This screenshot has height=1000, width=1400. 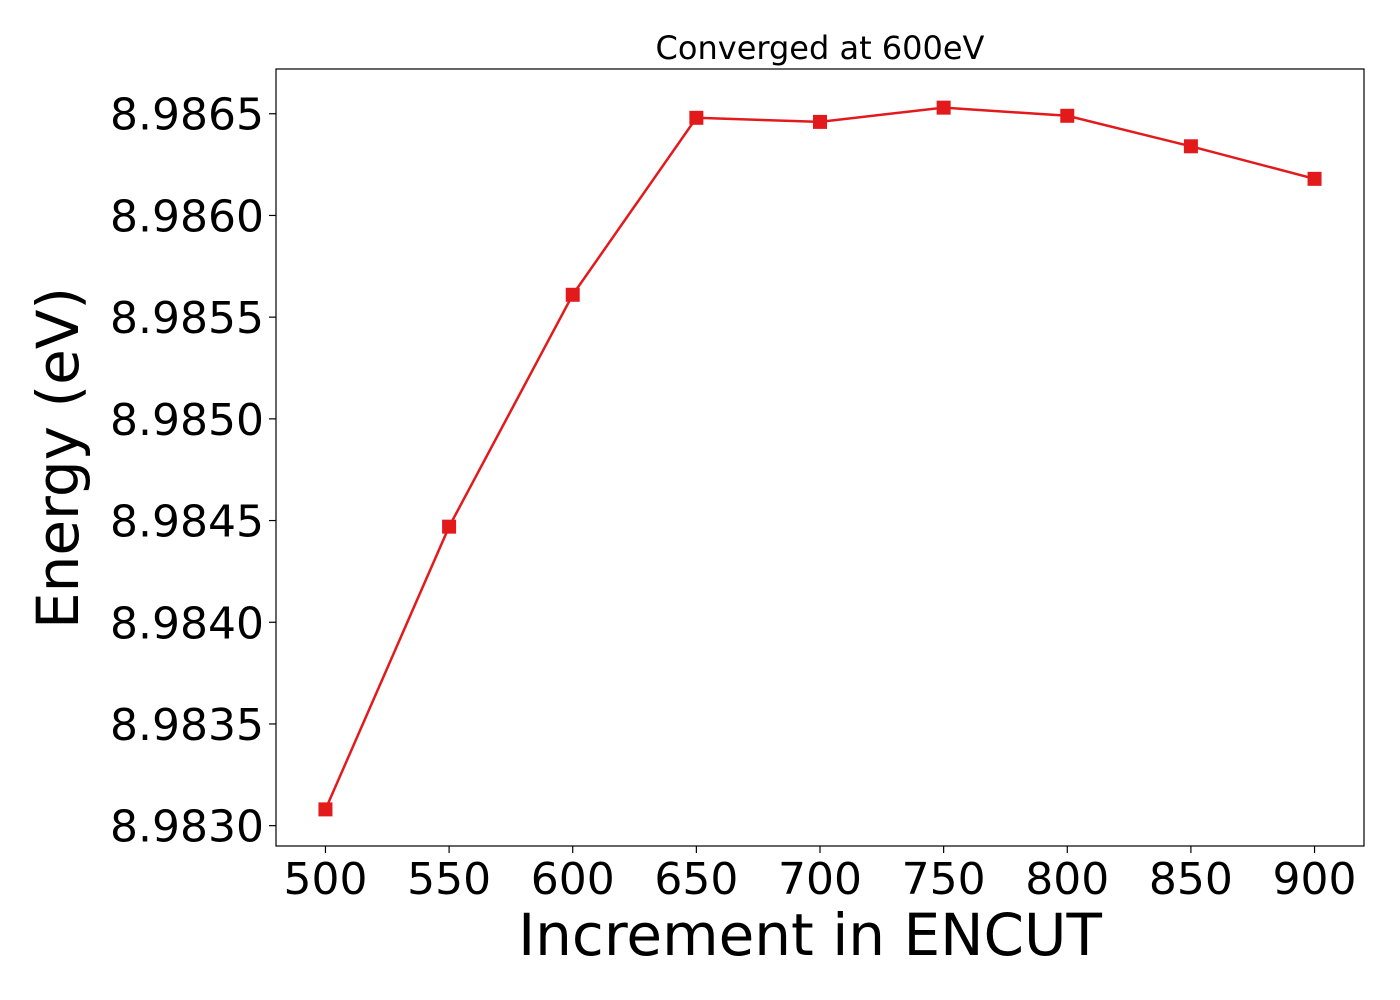 I want to click on y-tick-label: 8.9855, so click(x=187, y=318).